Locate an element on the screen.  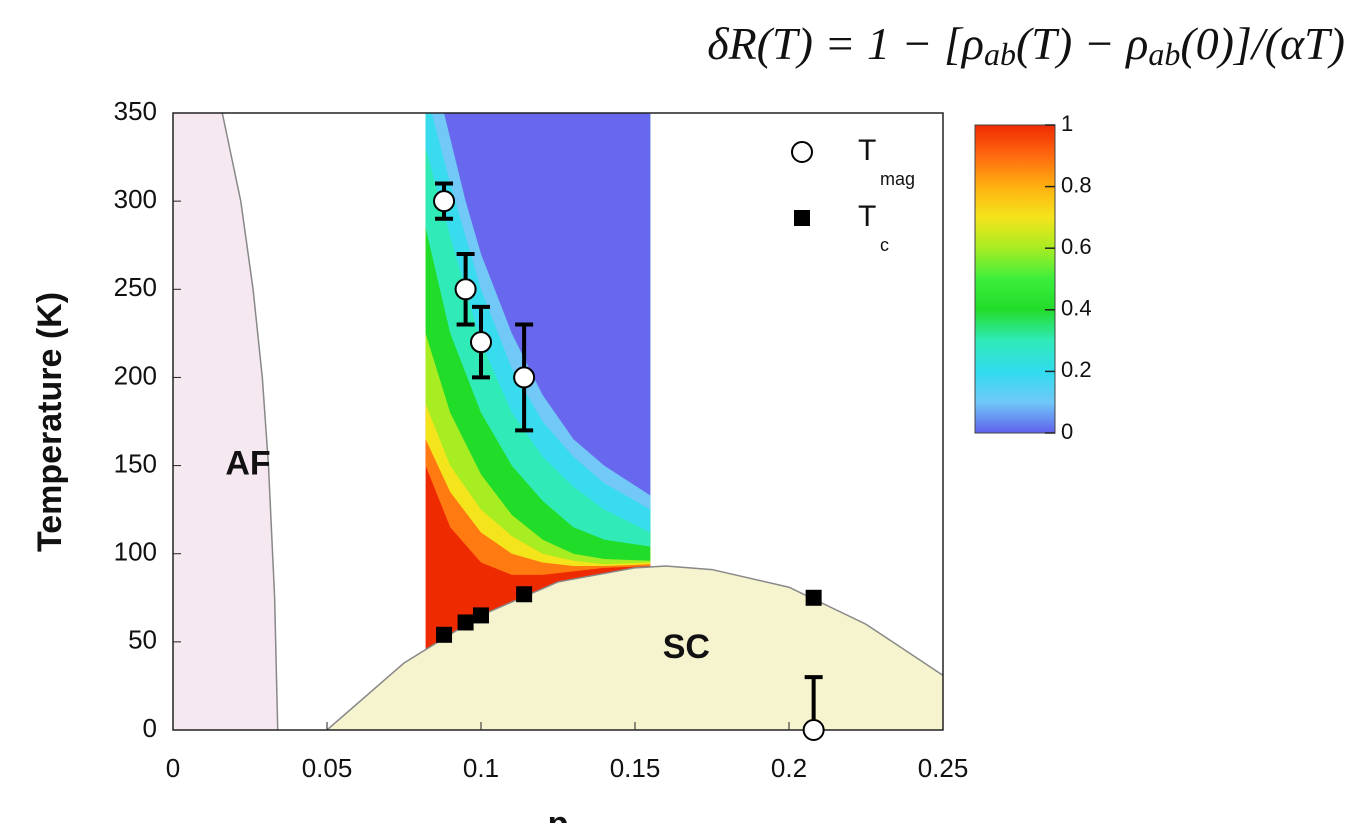
heatmap is located at coordinates (538, 421).